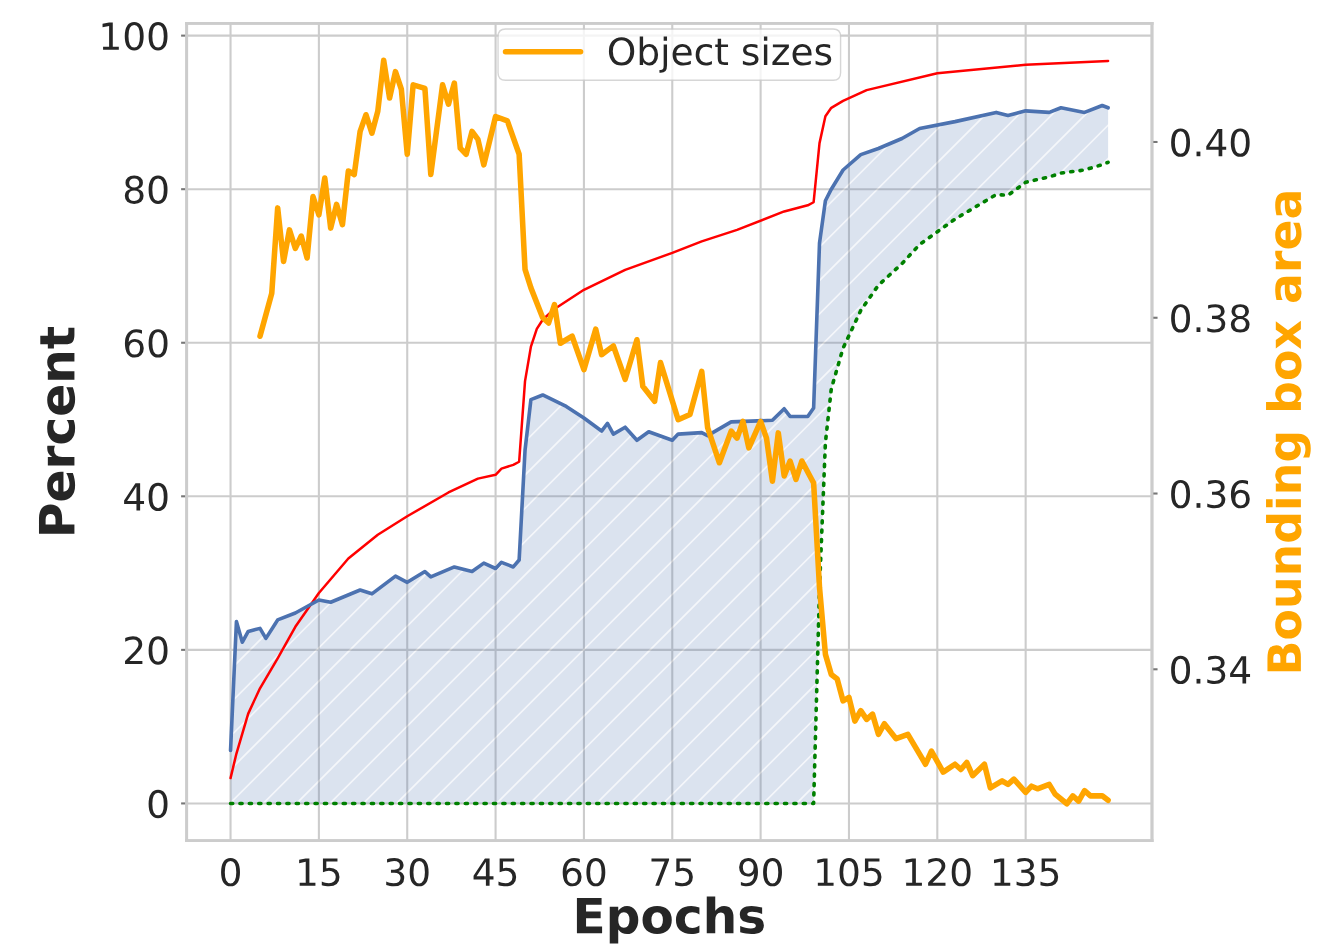  Describe the element at coordinates (1211, 670) in the screenshot. I see `y2-tick-label: 0.34` at that location.